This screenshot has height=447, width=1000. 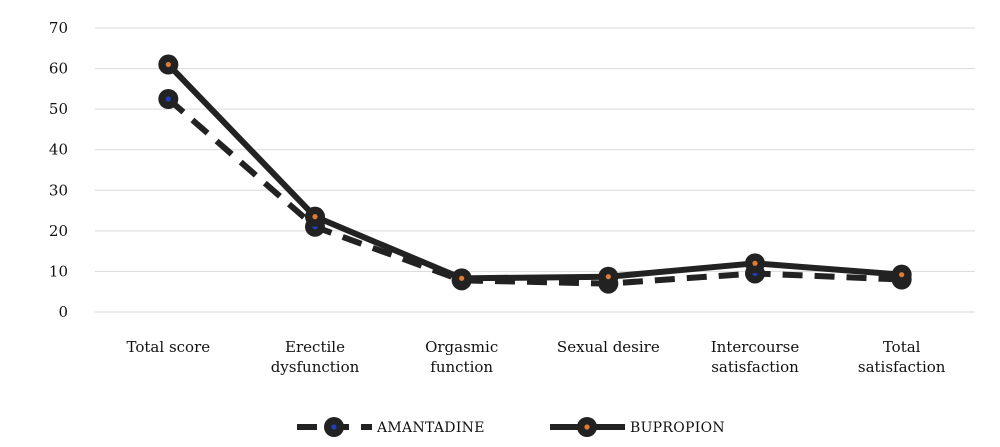 What do you see at coordinates (58, 109) in the screenshot?
I see `y-tick-label: 50` at bounding box center [58, 109].